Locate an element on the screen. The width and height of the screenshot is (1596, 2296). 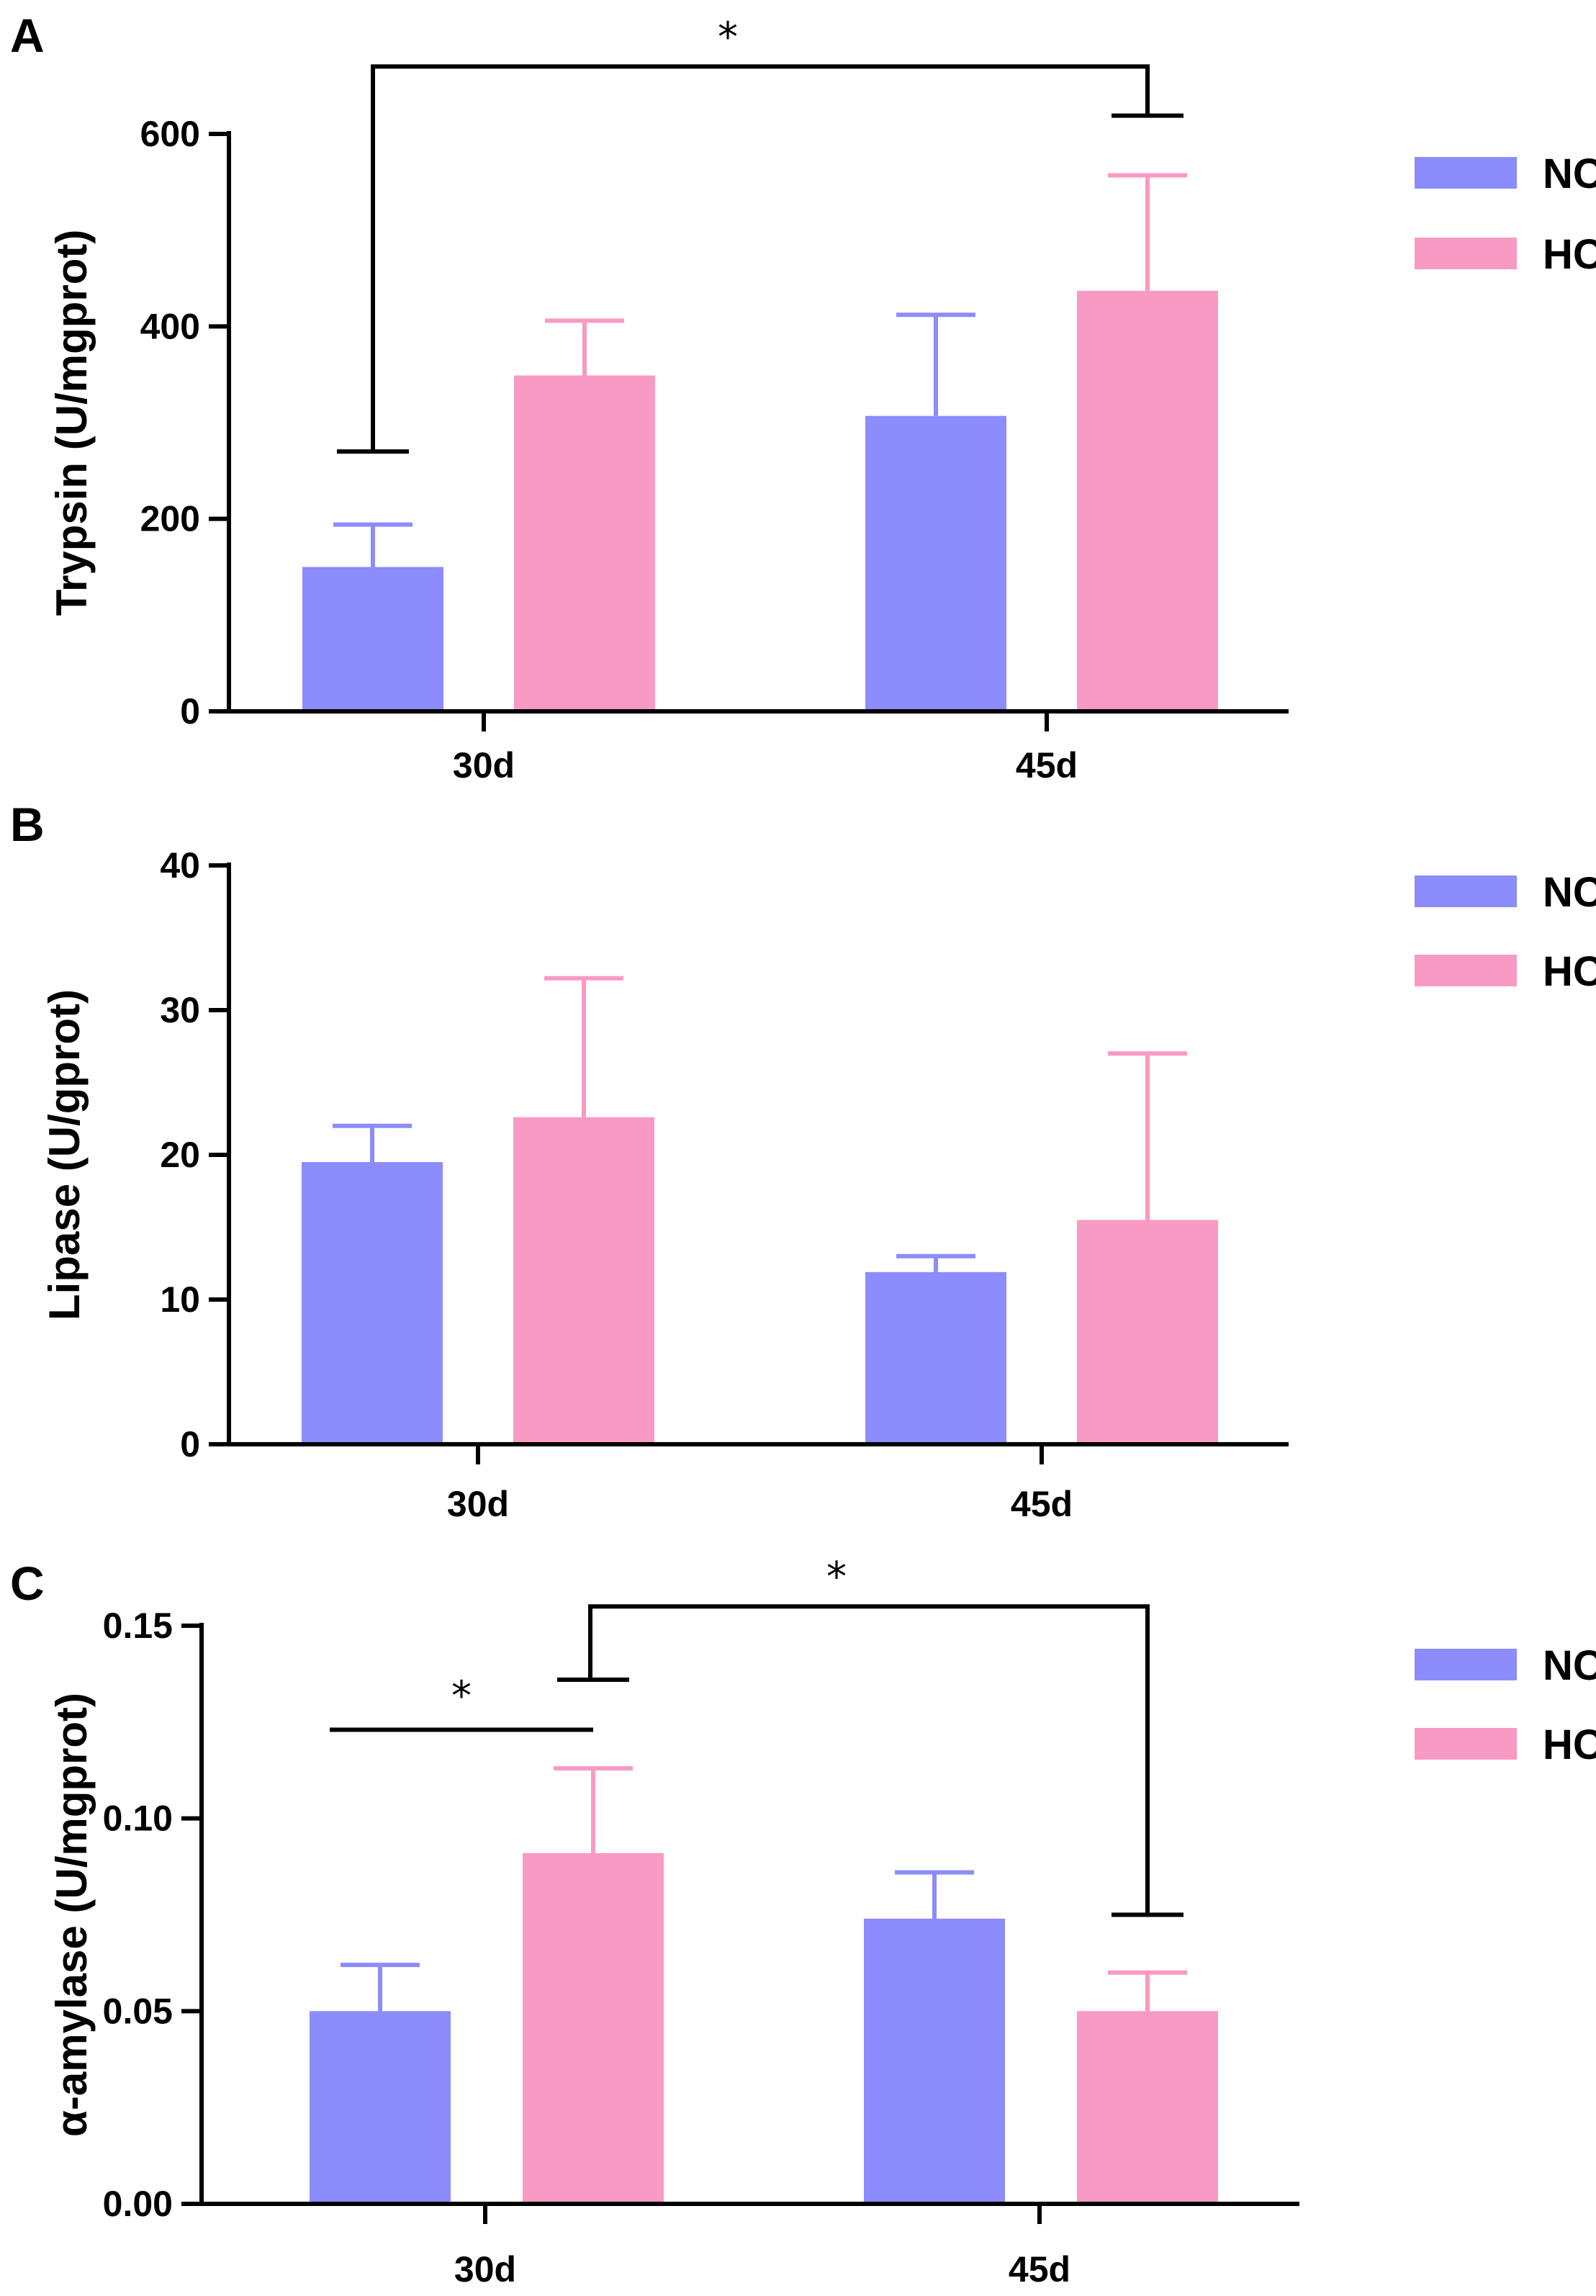
y-tick-label: 10 is located at coordinates (180, 1300).